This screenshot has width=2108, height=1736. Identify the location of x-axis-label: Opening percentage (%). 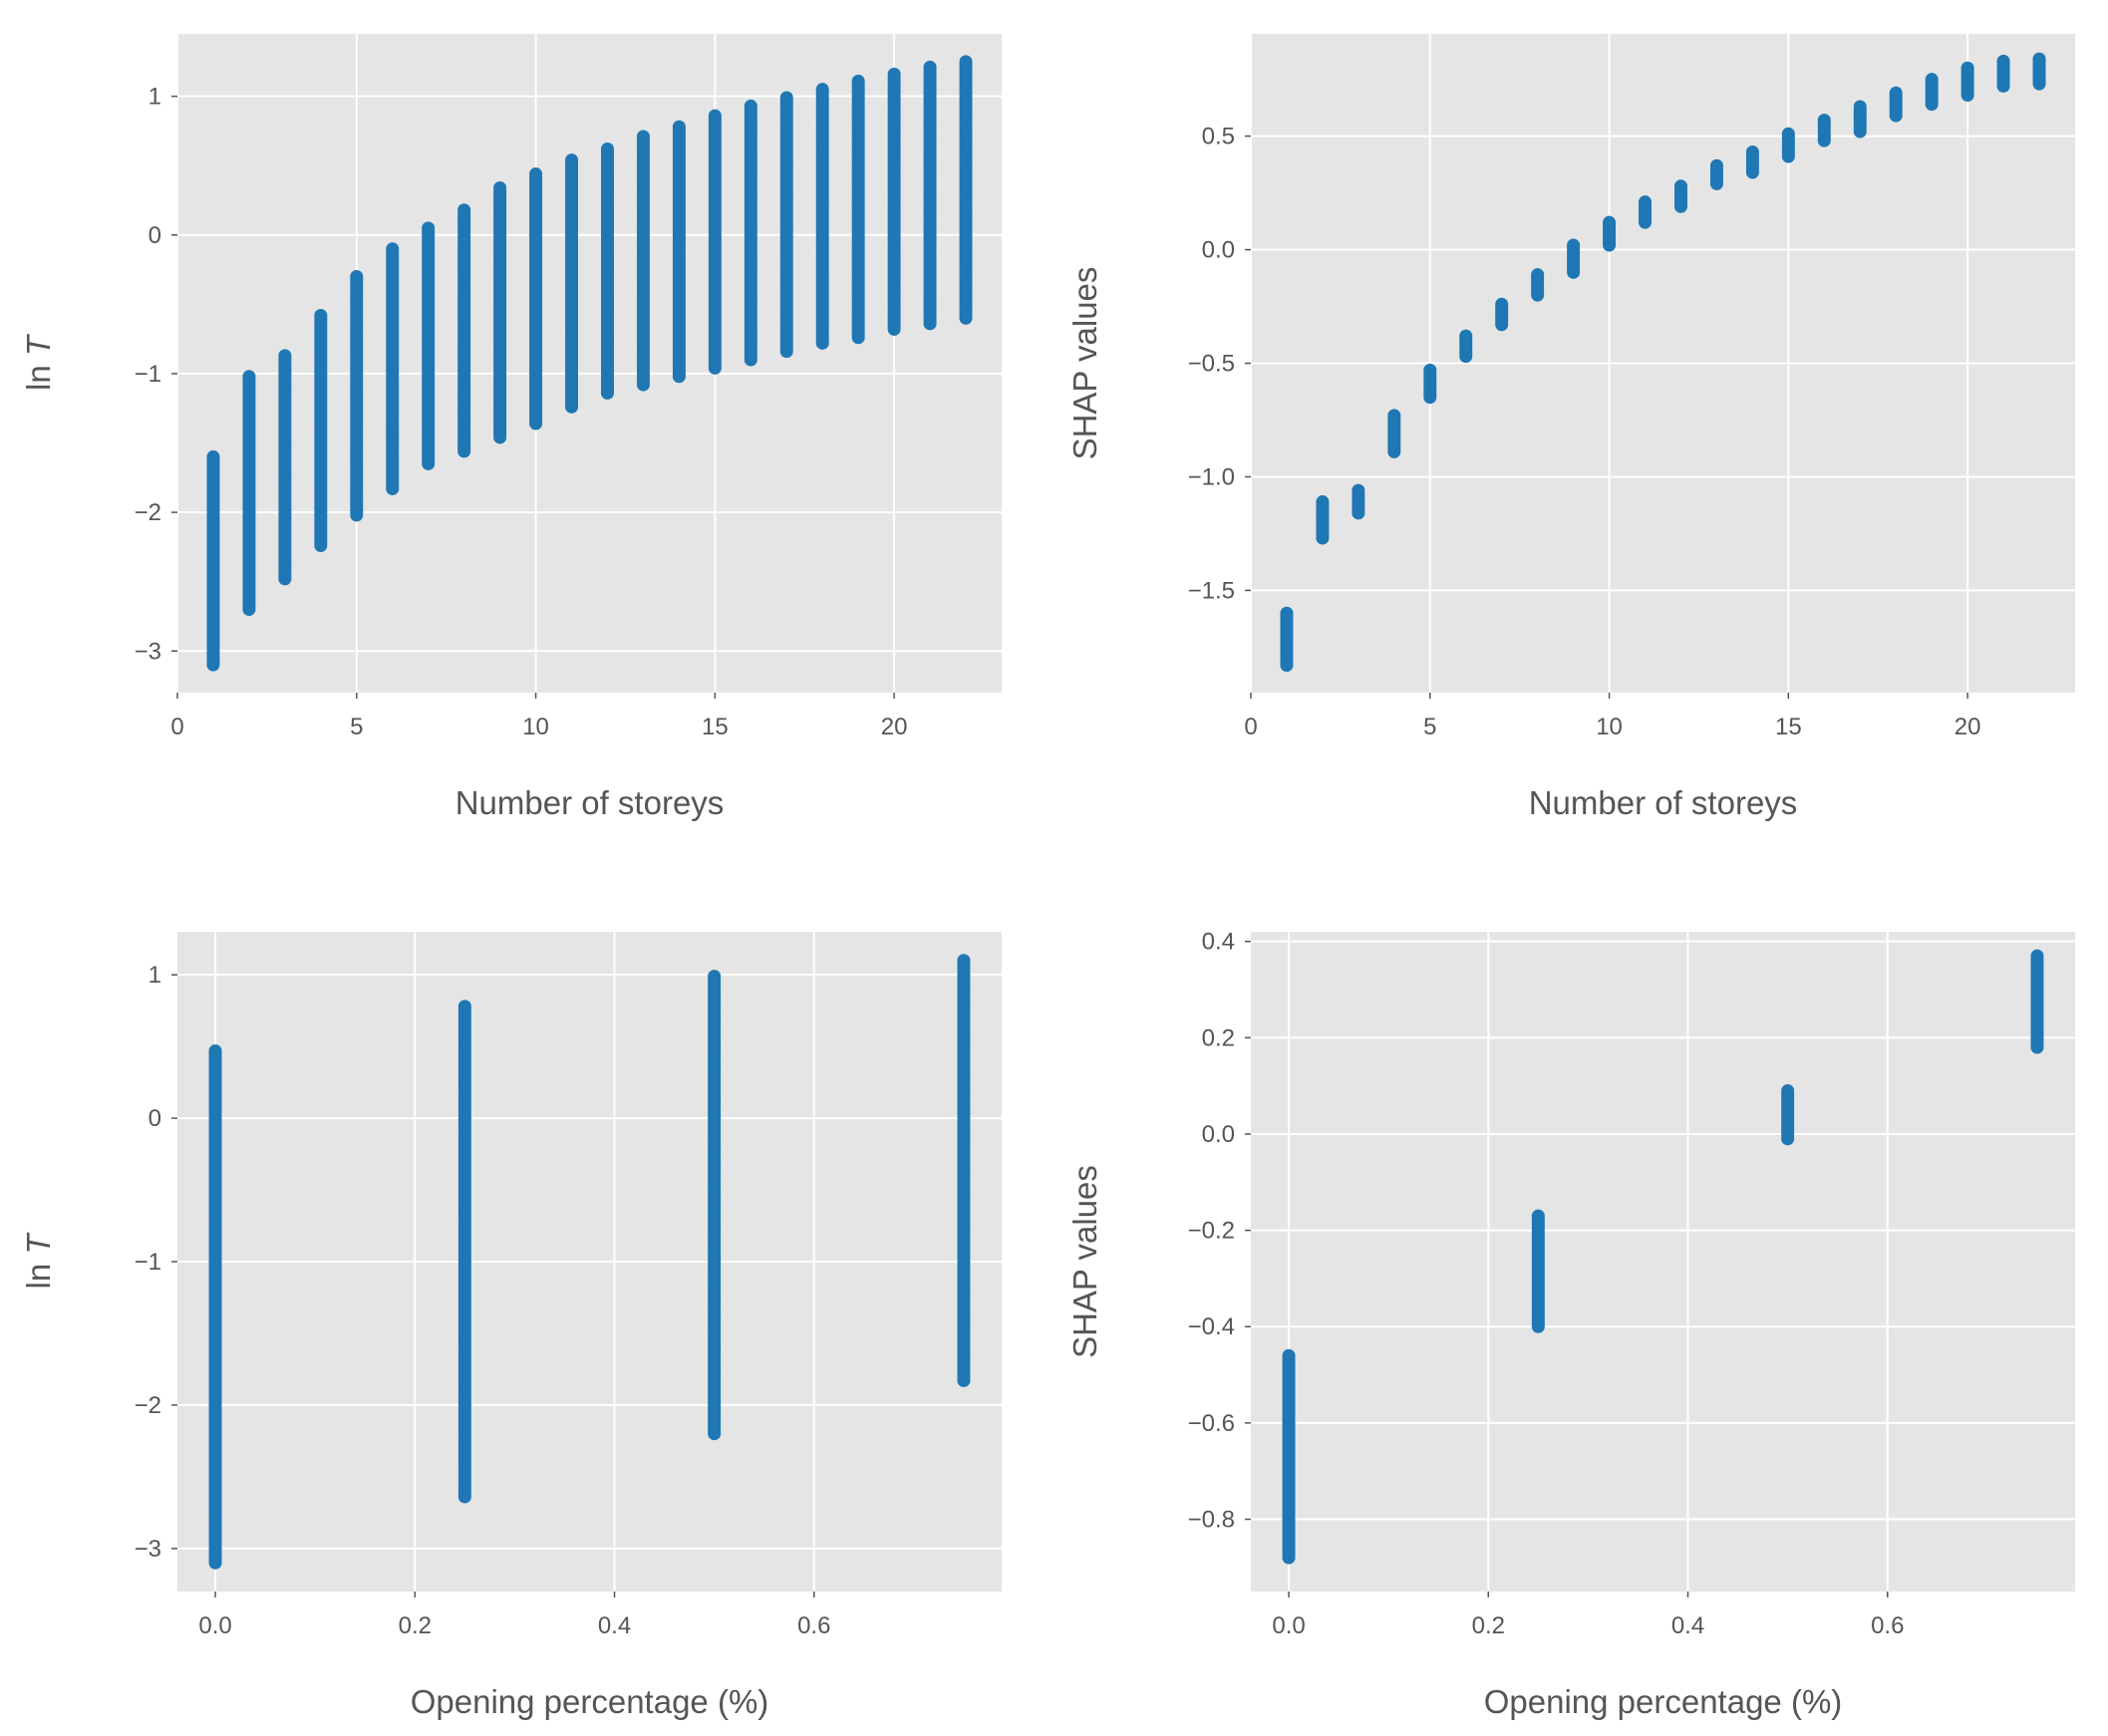
(590, 1701).